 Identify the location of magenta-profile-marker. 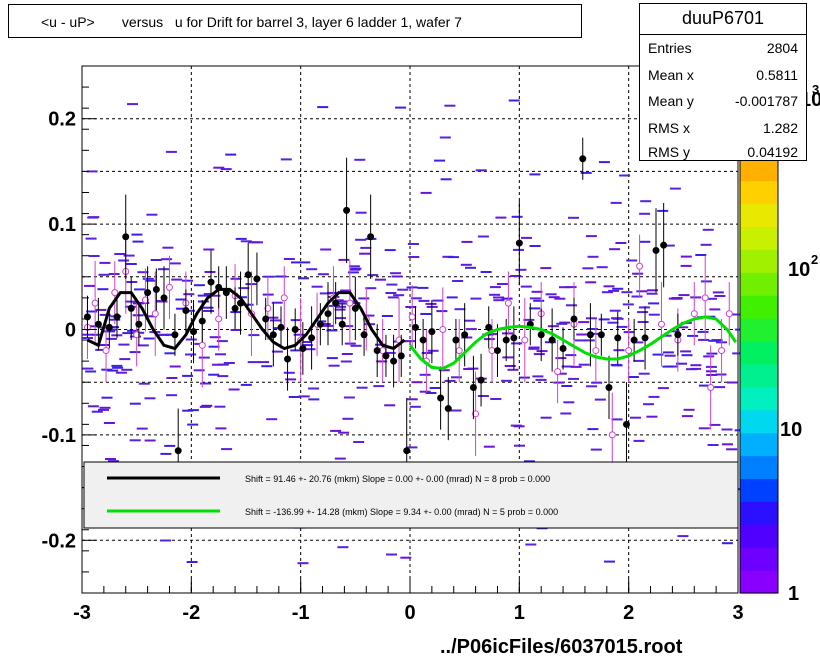
(596, 351).